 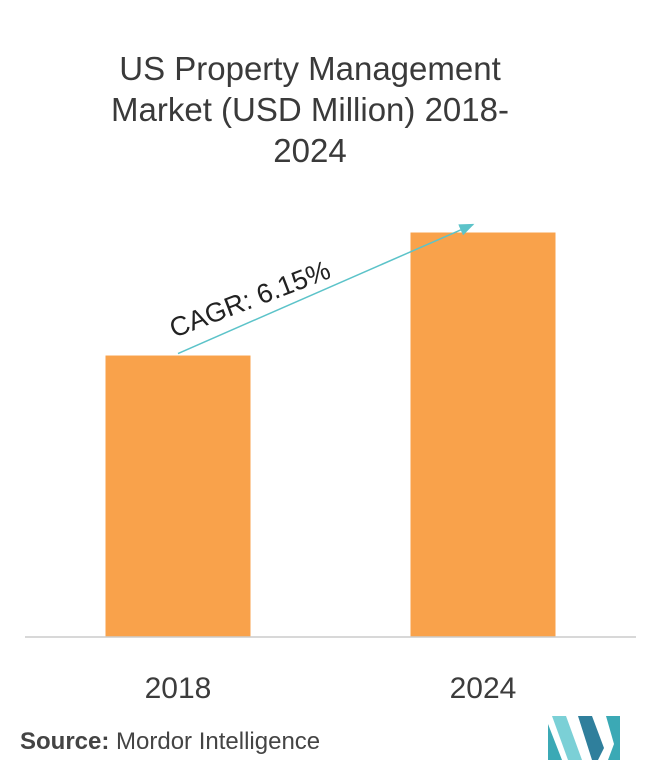 I want to click on chart-title-line-3: 2024, so click(x=310, y=150).